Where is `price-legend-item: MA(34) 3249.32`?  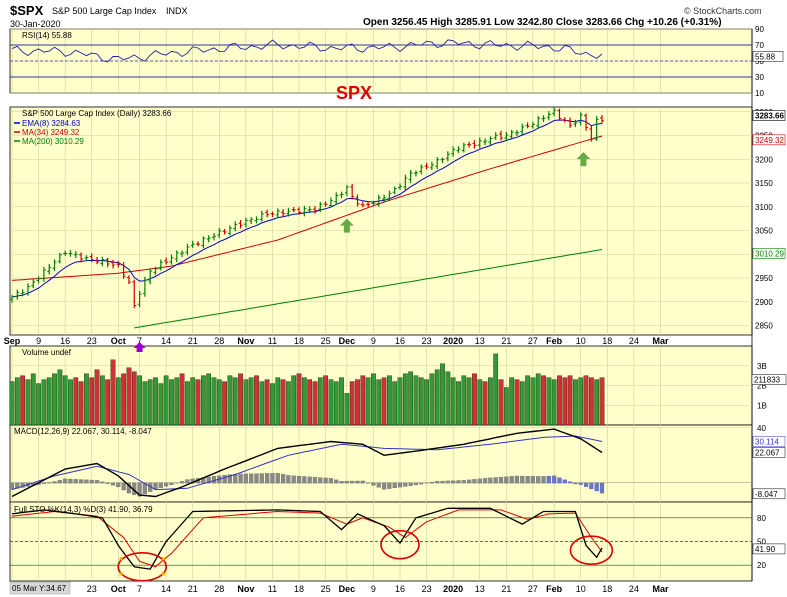
price-legend-item: MA(34) 3249.32 is located at coordinates (51, 132).